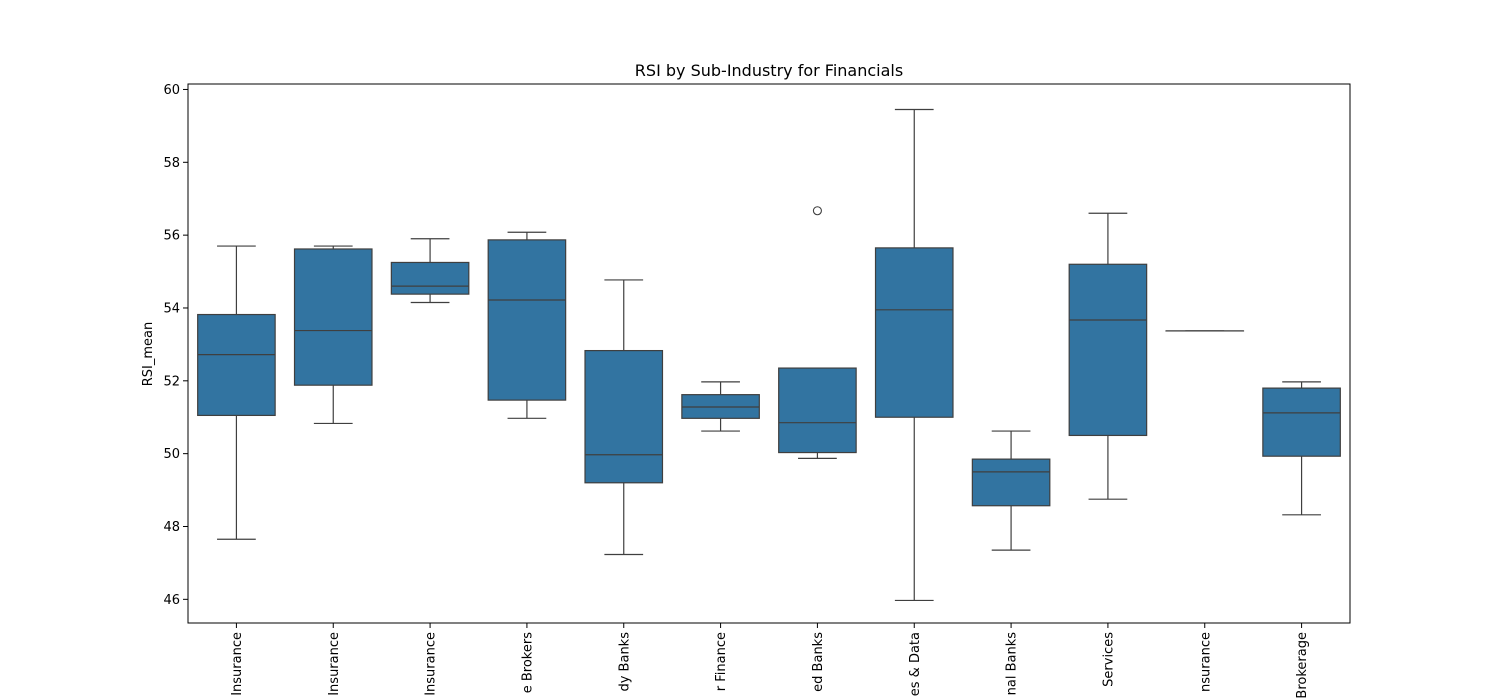  Describe the element at coordinates (527, 662) in the screenshot. I see `x-tick-label: e Brokers` at that location.